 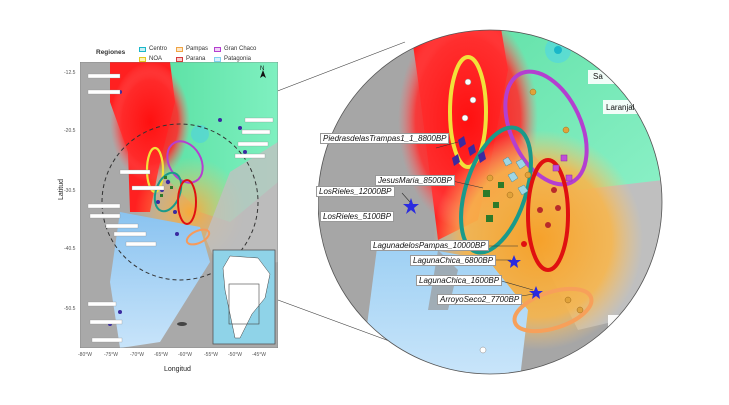 I want to click on site-label-arroyo-seco: ArroyoSeco2_7700BP, so click(x=480, y=299).